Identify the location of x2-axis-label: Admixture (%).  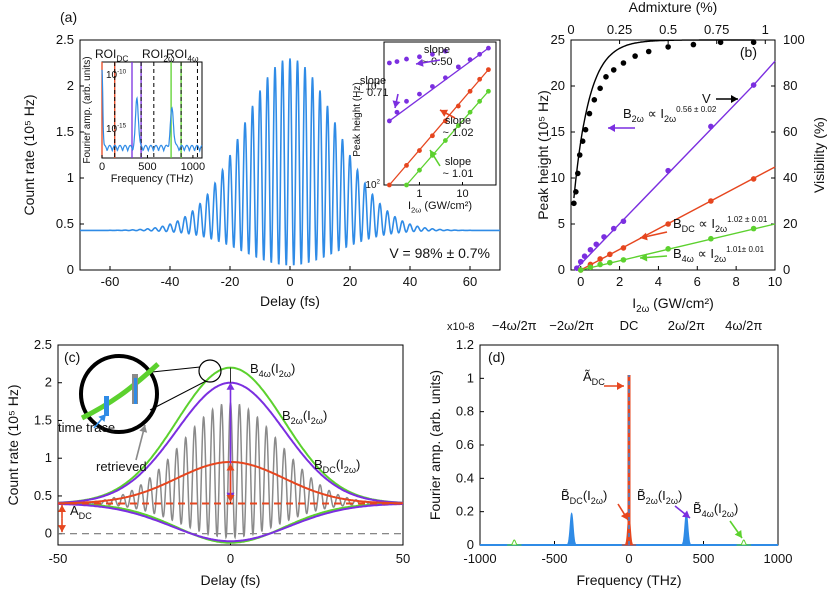
(673, 7).